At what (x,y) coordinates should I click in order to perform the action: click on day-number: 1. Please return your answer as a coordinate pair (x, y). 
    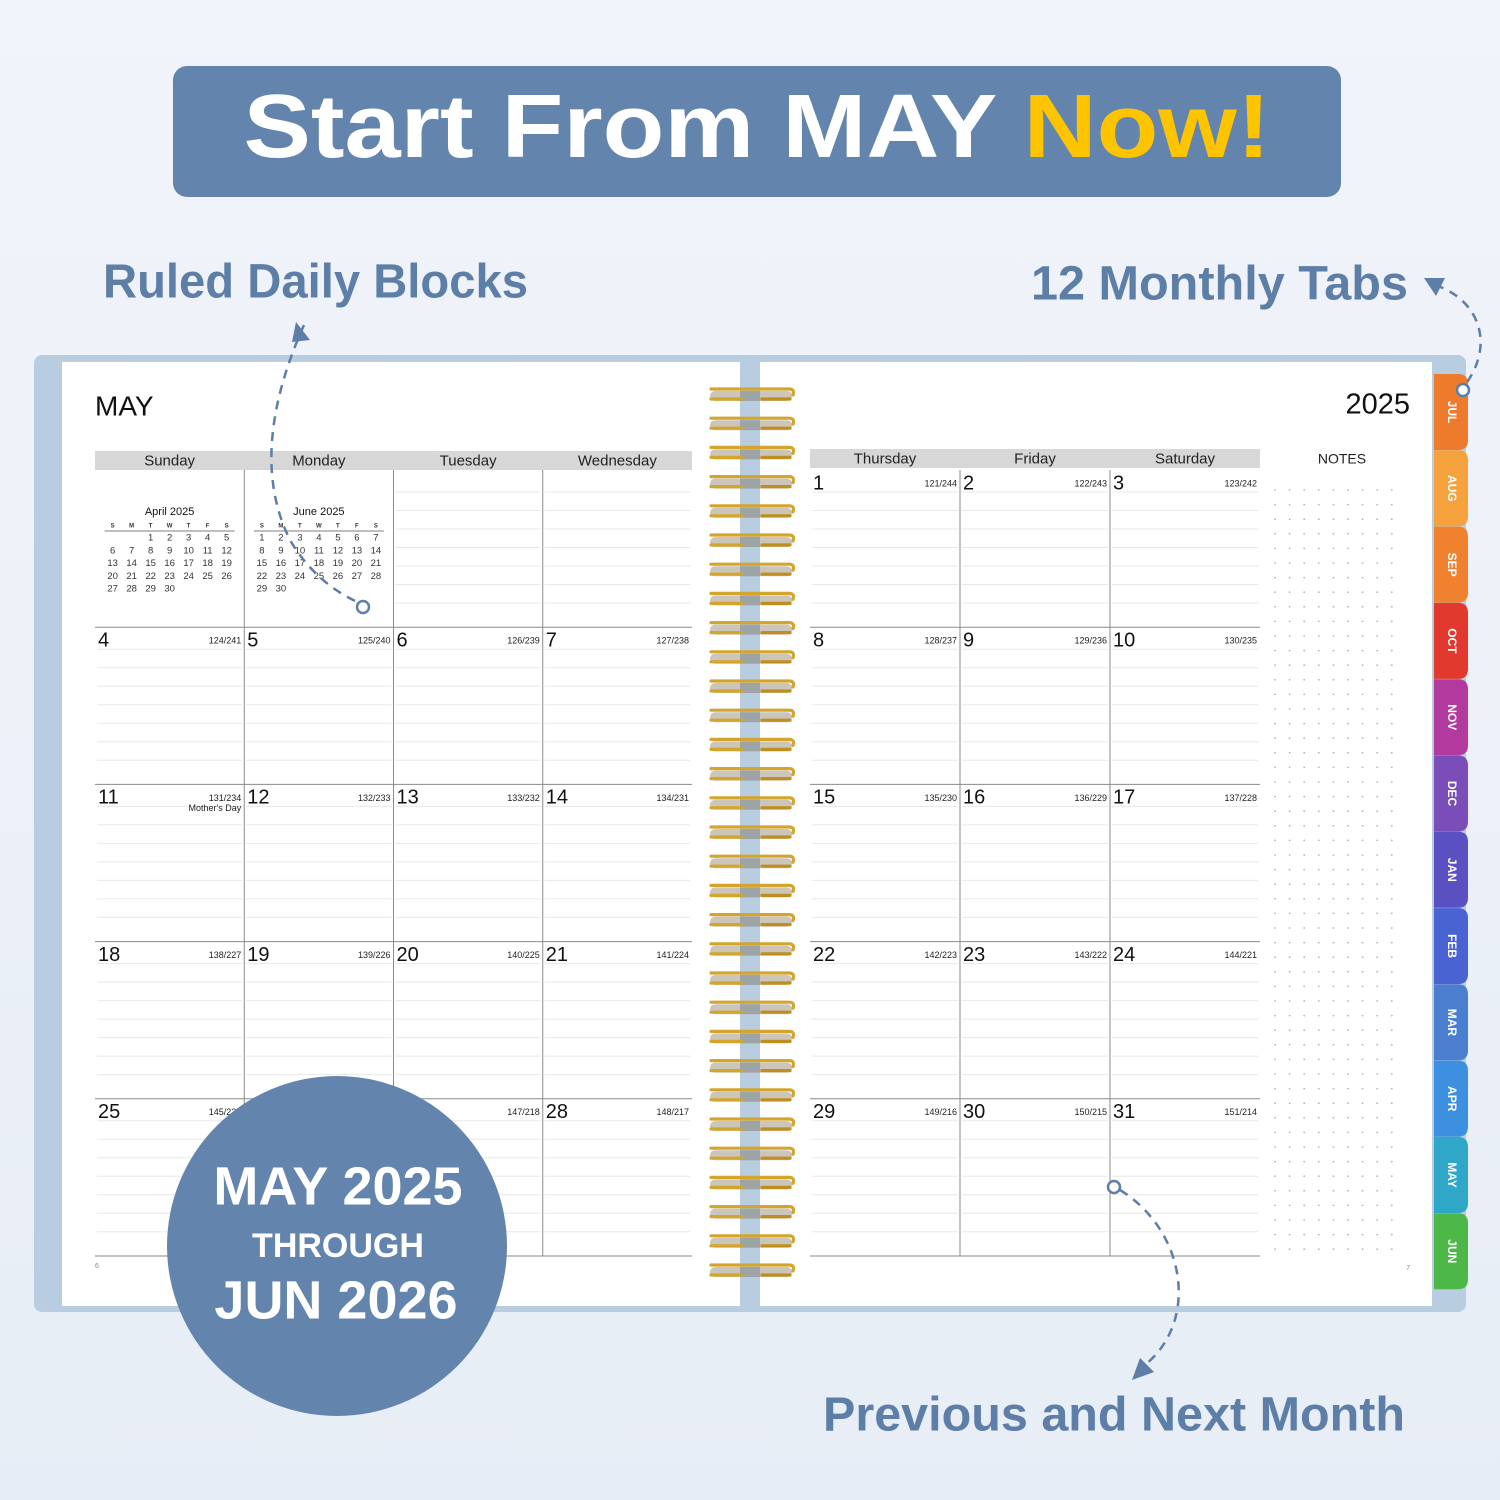
    Looking at the image, I should click on (818, 483).